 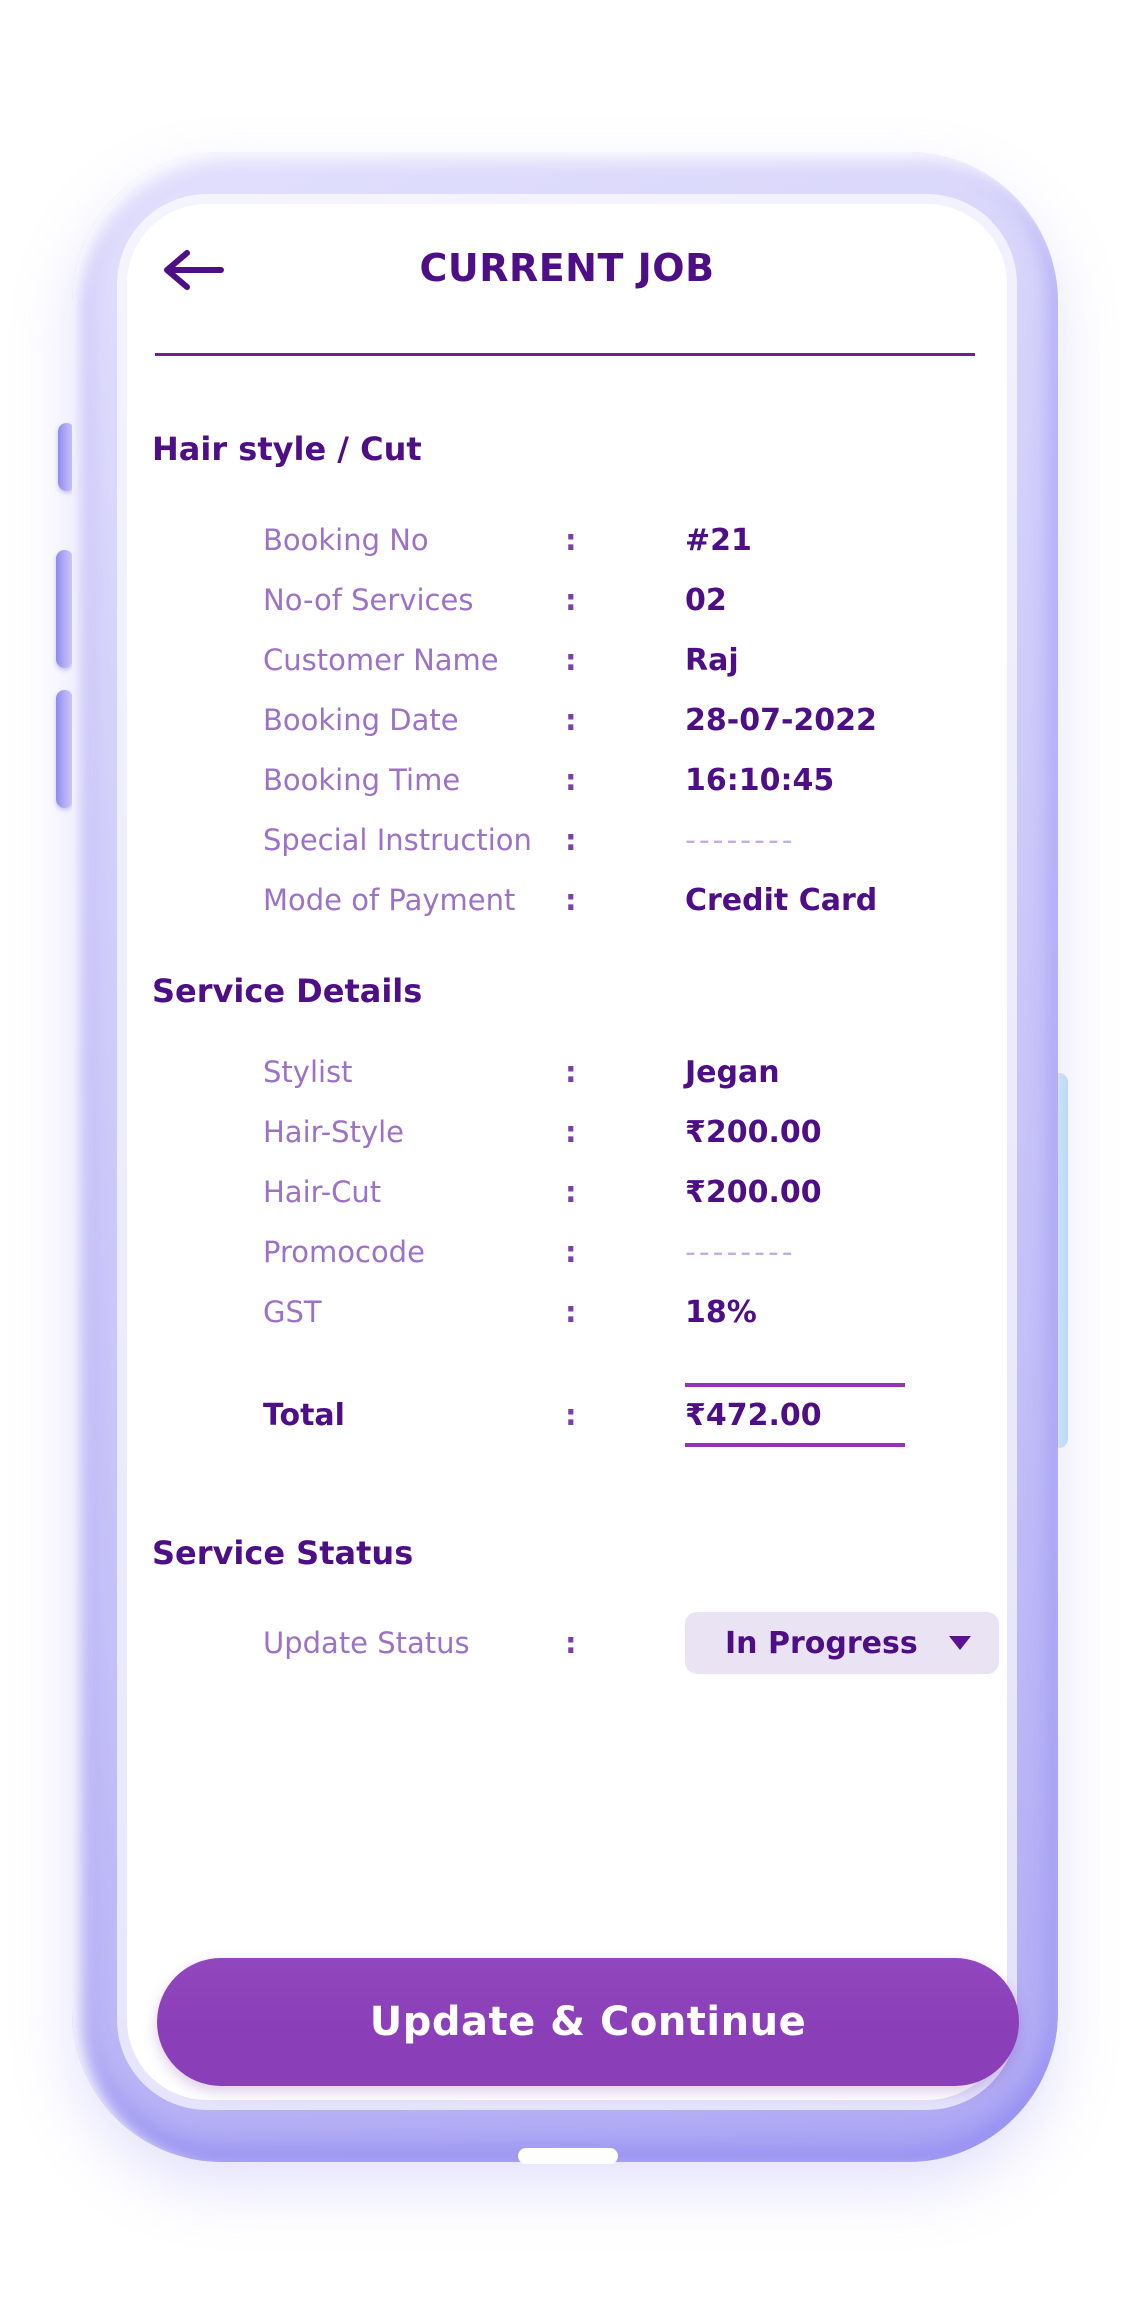 I want to click on row-label: Update Status, so click(x=366, y=1643).